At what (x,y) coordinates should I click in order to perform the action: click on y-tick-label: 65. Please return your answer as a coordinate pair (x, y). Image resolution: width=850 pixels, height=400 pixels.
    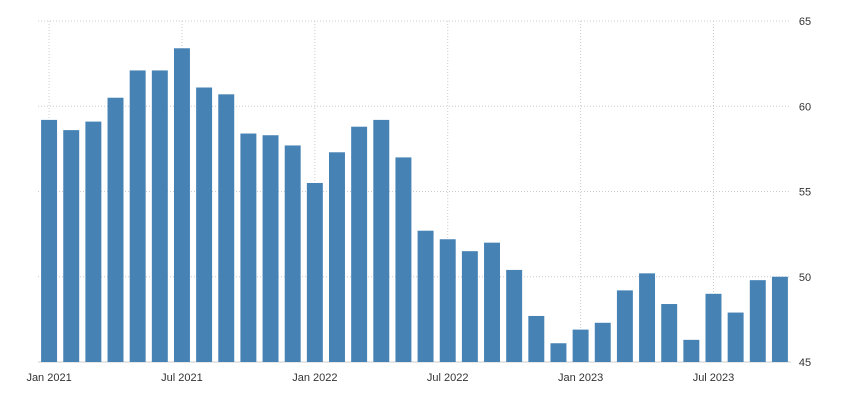
    Looking at the image, I should click on (805, 22).